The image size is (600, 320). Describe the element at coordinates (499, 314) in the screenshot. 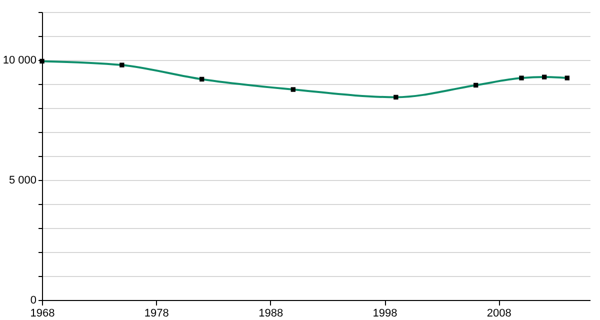

I see `x-tick-label: 2008` at that location.